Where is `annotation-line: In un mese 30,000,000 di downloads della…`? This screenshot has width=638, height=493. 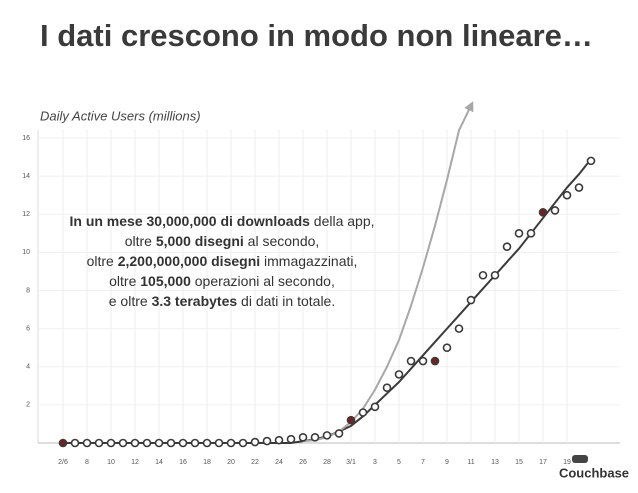
annotation-line: In un mese 30,000,000 di downloads della… is located at coordinates (221, 221).